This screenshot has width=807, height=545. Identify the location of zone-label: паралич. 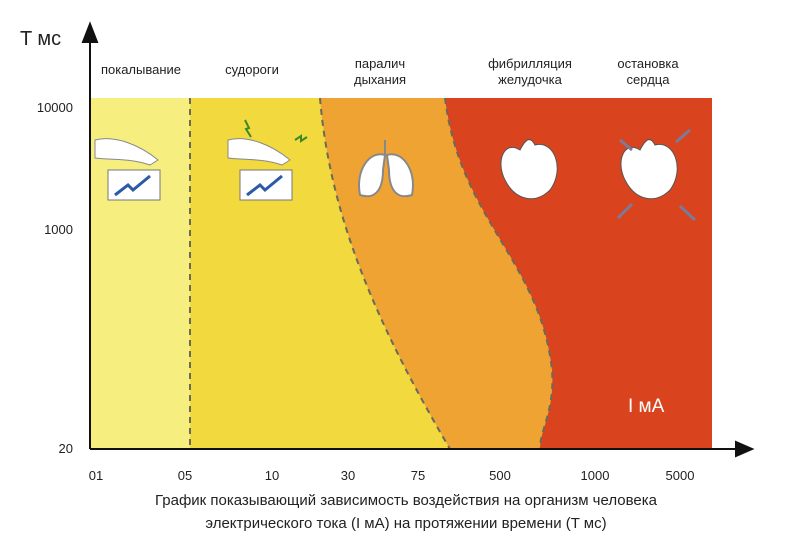
(380, 63).